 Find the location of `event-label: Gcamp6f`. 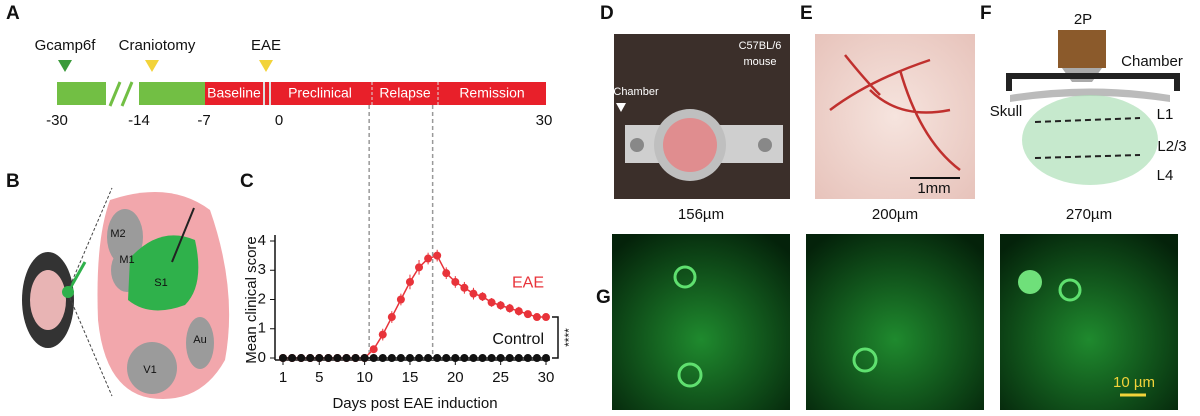

event-label: Gcamp6f is located at coordinates (66, 45).